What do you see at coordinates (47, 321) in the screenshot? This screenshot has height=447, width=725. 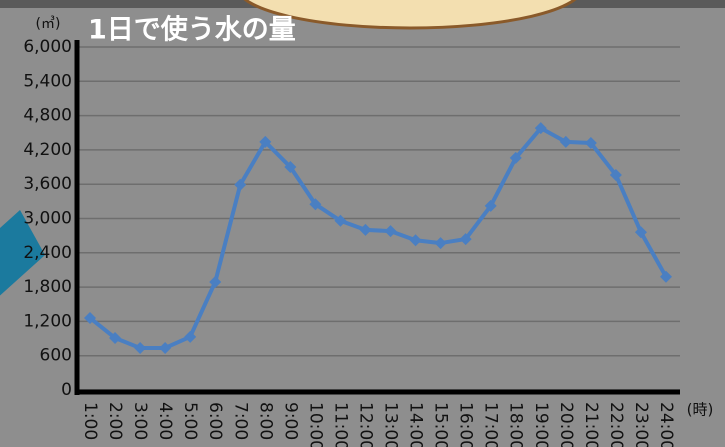 I see `y-tick-label: 1,200` at bounding box center [47, 321].